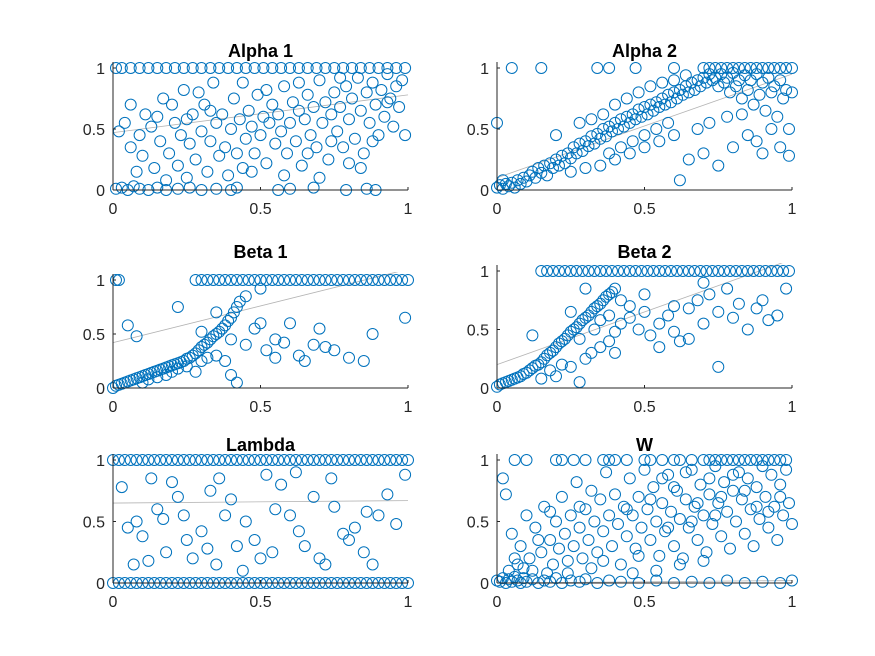 Image resolution: width=875 pixels, height=656 pixels. Describe the element at coordinates (248, 129) in the screenshot. I see `subplot-1: 0 0.5 1 0 0.5 1 Alpha 1` at that location.